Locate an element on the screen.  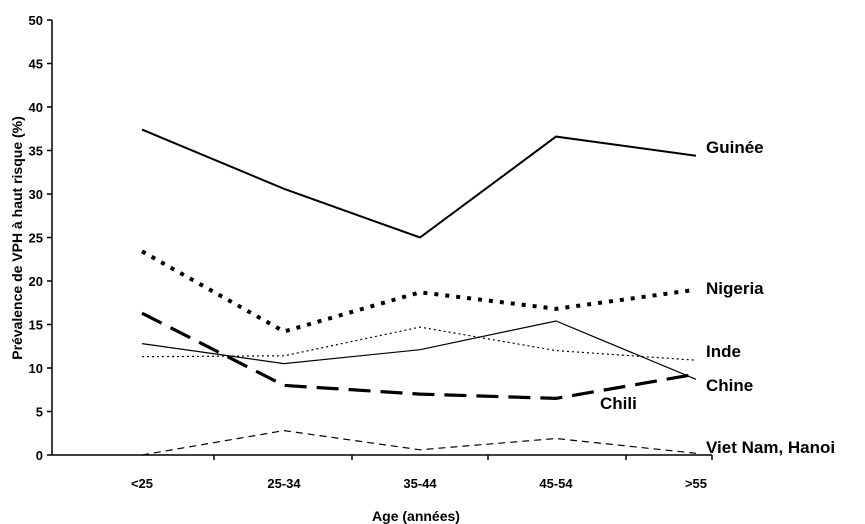
x-tick-label: 25-34 is located at coordinates (284, 483).